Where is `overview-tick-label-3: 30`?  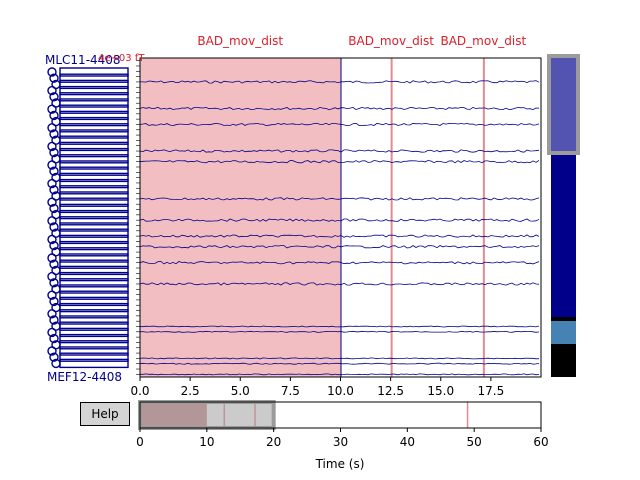
overview-tick-label-3: 30 is located at coordinates (340, 442).